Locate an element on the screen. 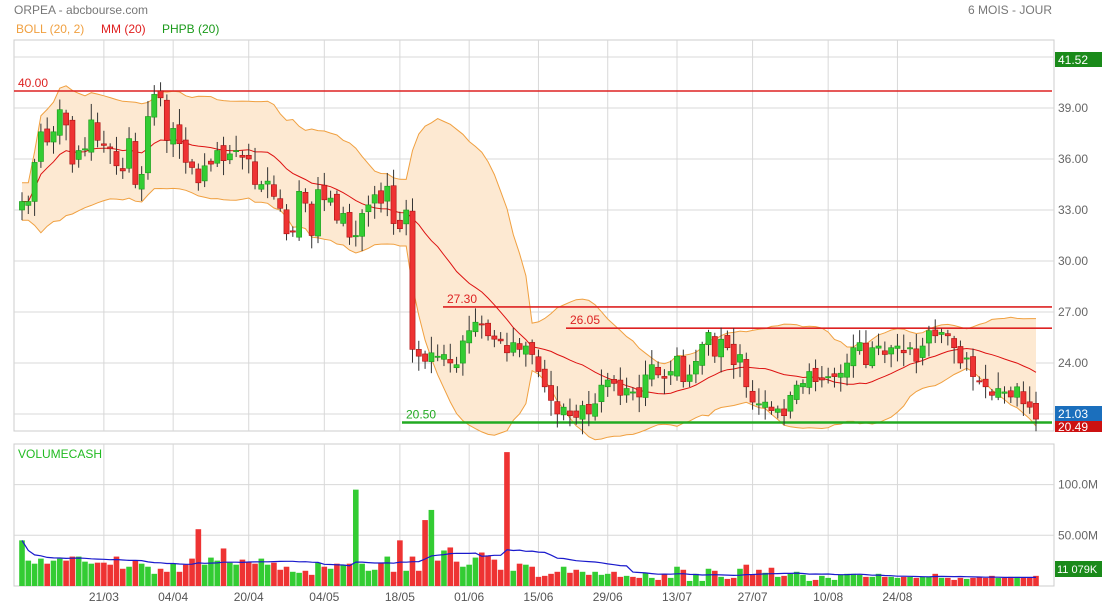 This screenshot has height=607, width=1102. period-label: 6 MOIS - JOUR is located at coordinates (1010, 10).